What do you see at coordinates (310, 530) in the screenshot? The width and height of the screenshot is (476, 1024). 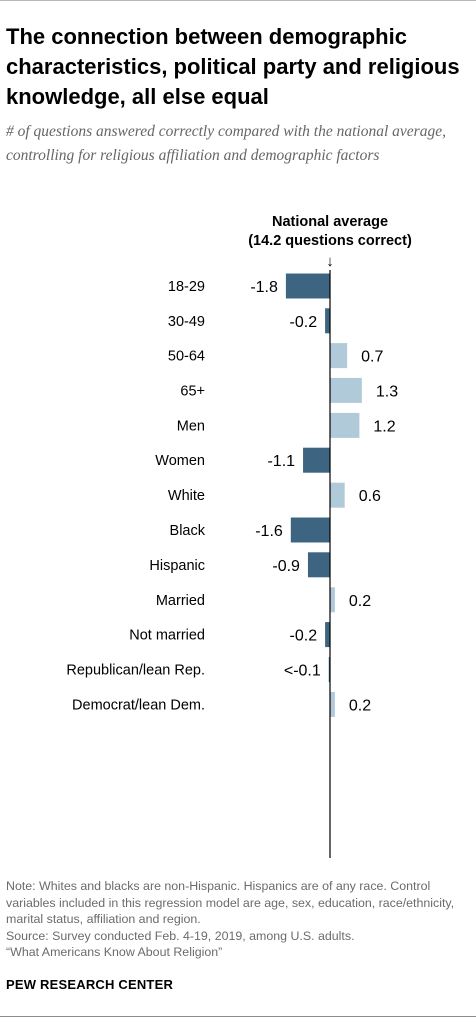 I see `bar-black` at bounding box center [310, 530].